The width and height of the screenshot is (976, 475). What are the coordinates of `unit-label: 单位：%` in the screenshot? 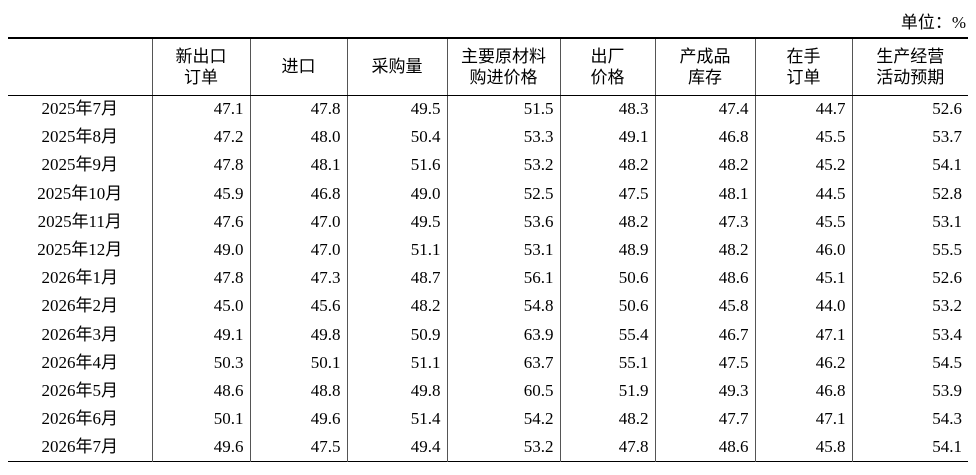 It's located at (933, 22).